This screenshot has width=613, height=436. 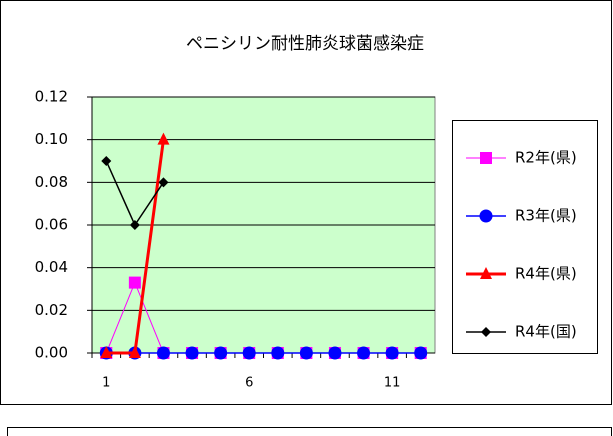 What do you see at coordinates (309, 431) in the screenshot?
I see `next-chart-border` at bounding box center [309, 431].